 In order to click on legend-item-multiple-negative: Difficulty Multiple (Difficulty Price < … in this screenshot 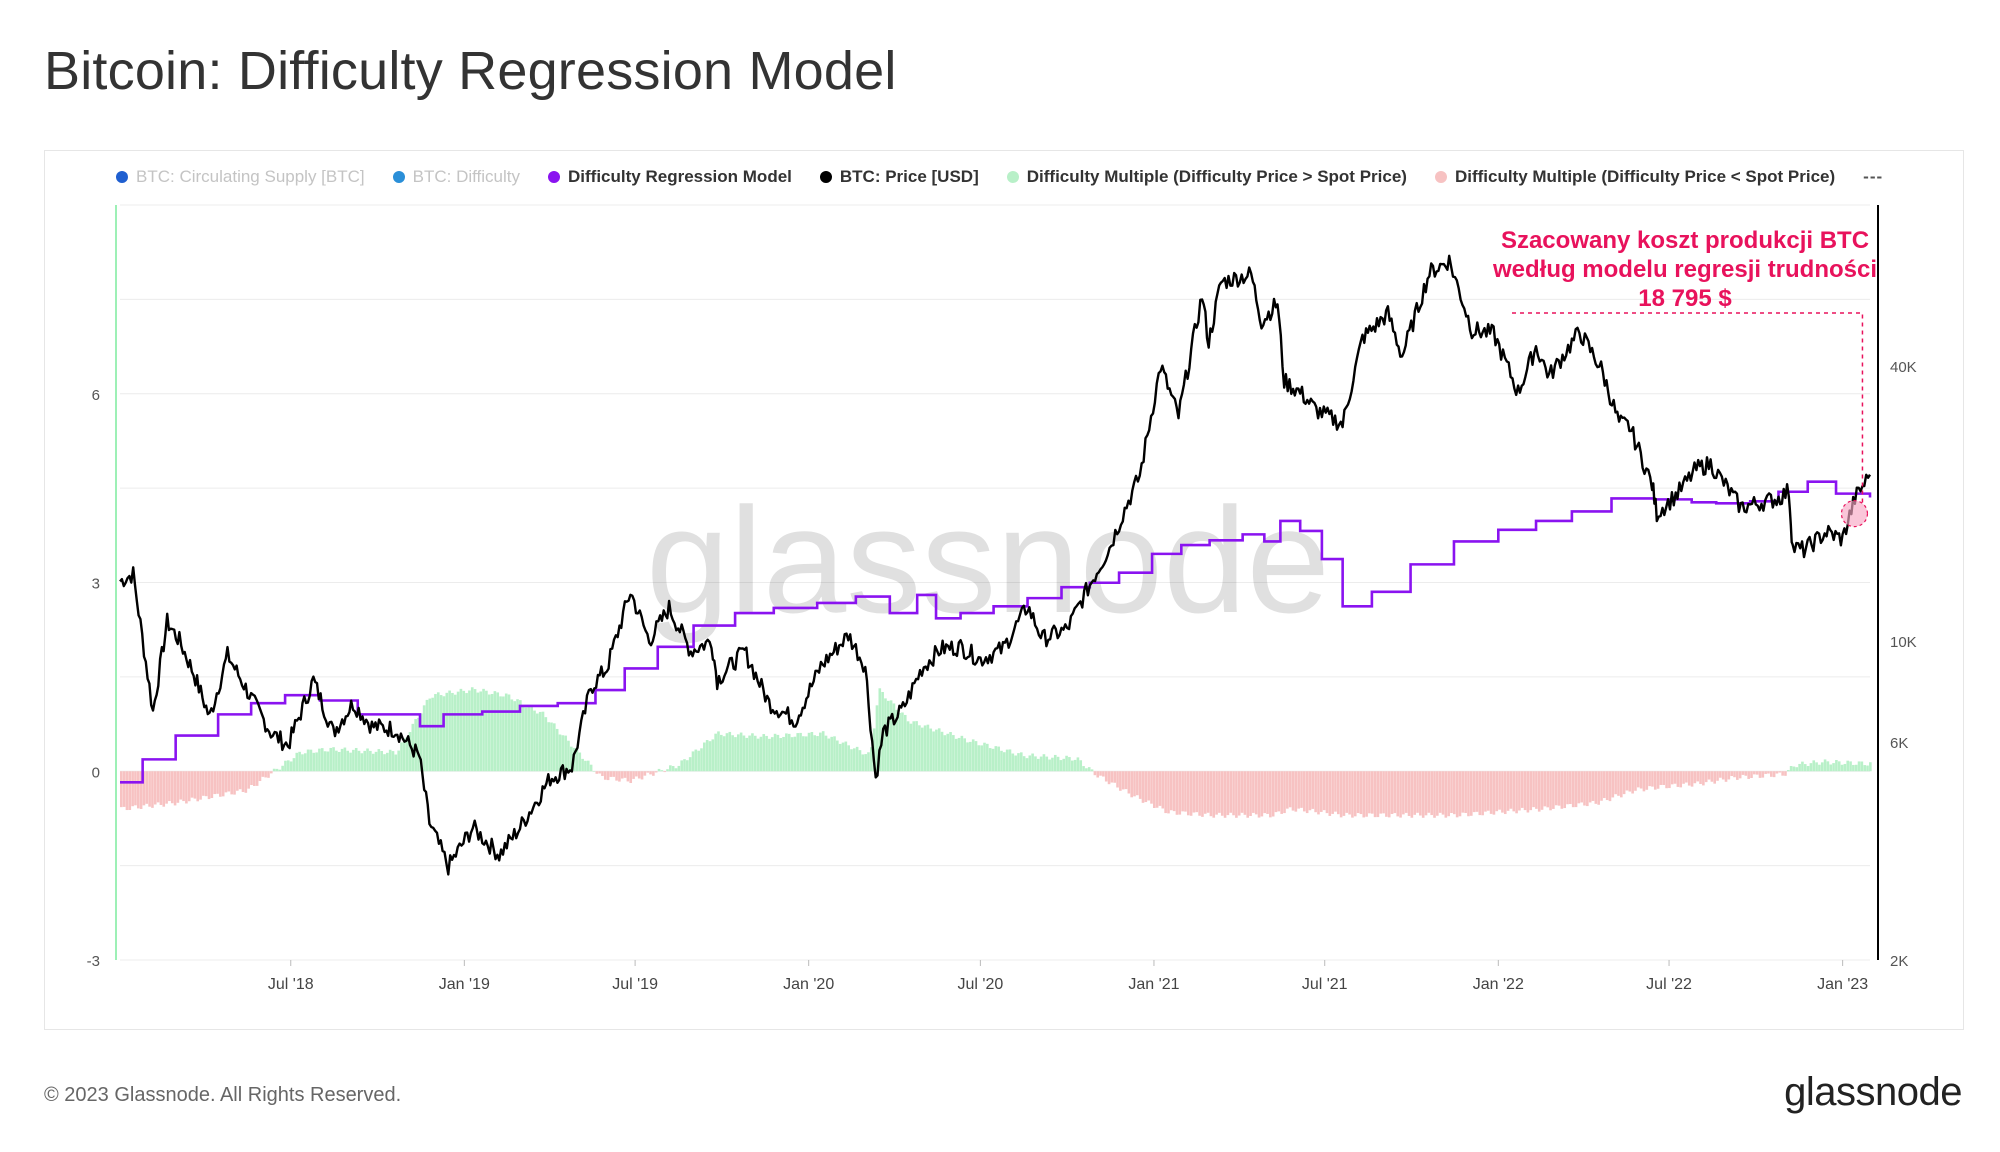, I will do `click(1635, 177)`.